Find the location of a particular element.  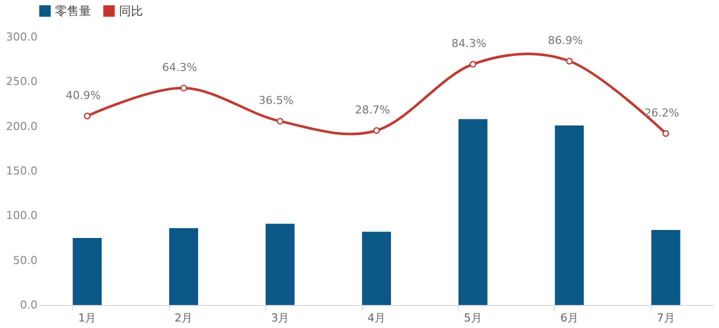

x-tick-label: 4月 is located at coordinates (377, 318).